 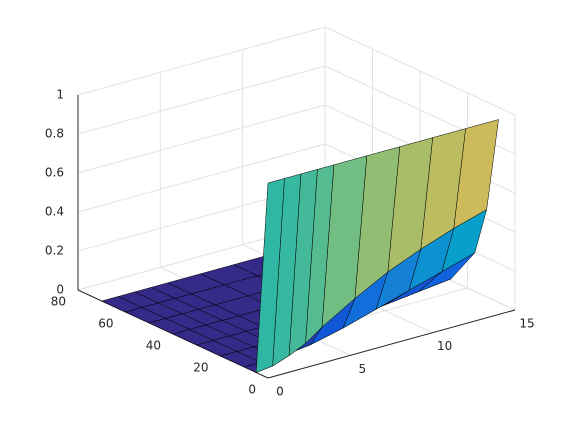 What do you see at coordinates (105, 324) in the screenshot?
I see `y-tick-label: 60` at bounding box center [105, 324].